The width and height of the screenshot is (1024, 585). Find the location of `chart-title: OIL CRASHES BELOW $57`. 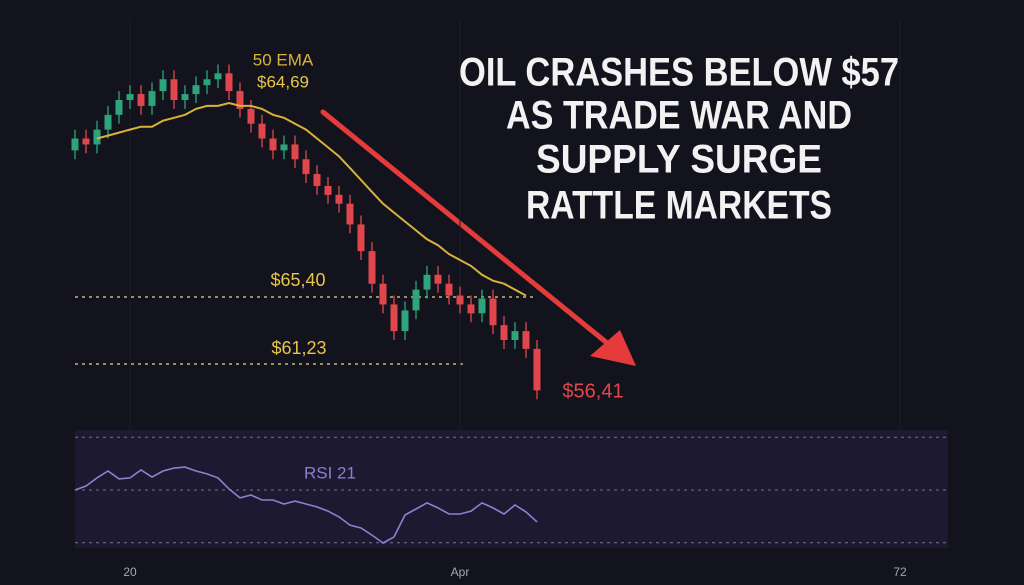

chart-title: OIL CRASHES BELOW $57 is located at coordinates (679, 73).